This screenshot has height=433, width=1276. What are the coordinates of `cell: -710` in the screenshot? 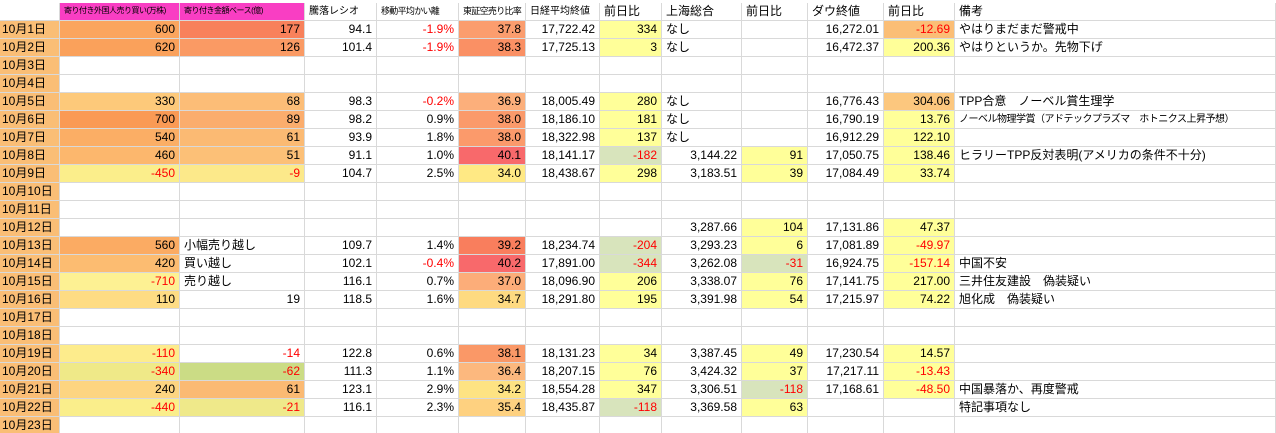 It's located at (120, 282).